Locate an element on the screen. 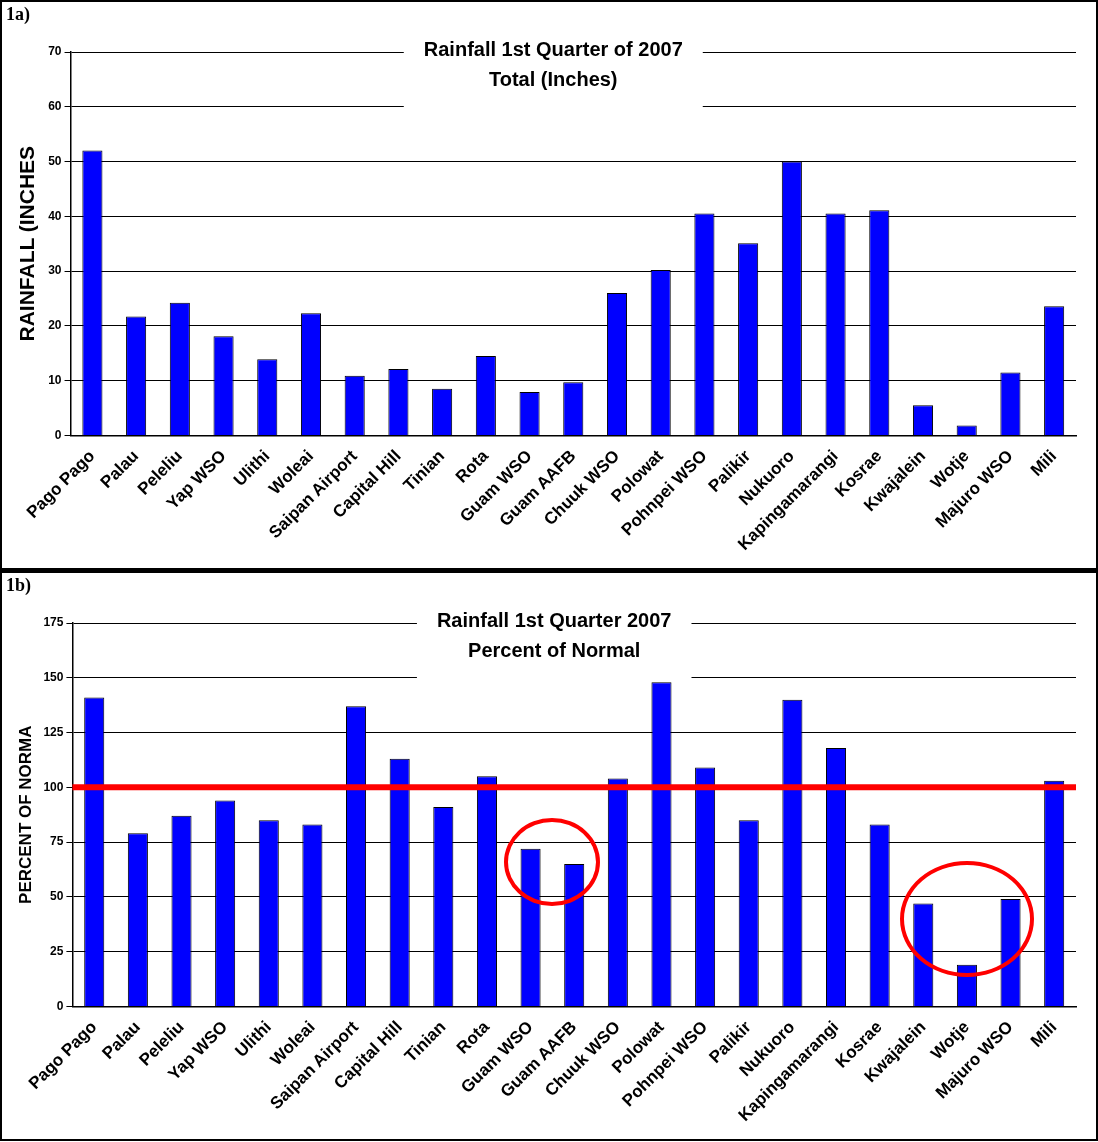  text: Percent of Normal is located at coordinates (554, 649).